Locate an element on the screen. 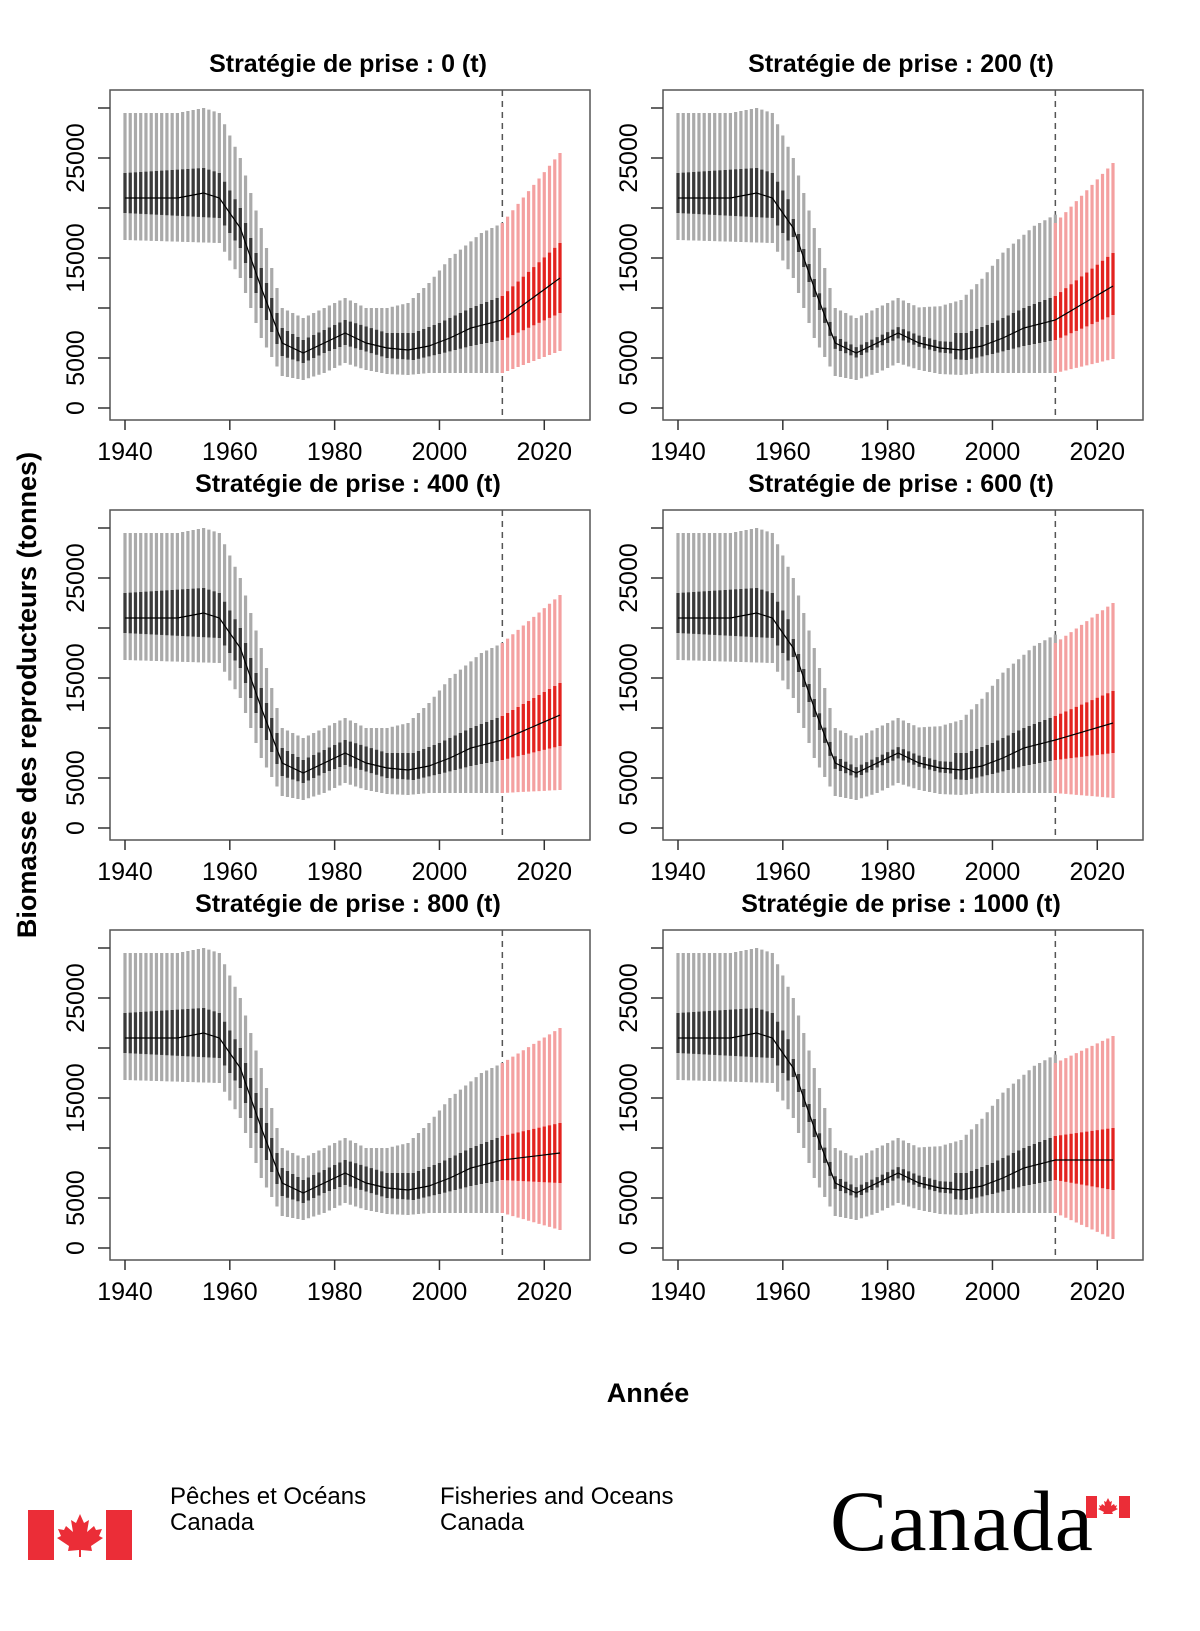  canada-wordmark: Canada is located at coordinates (962, 1521).